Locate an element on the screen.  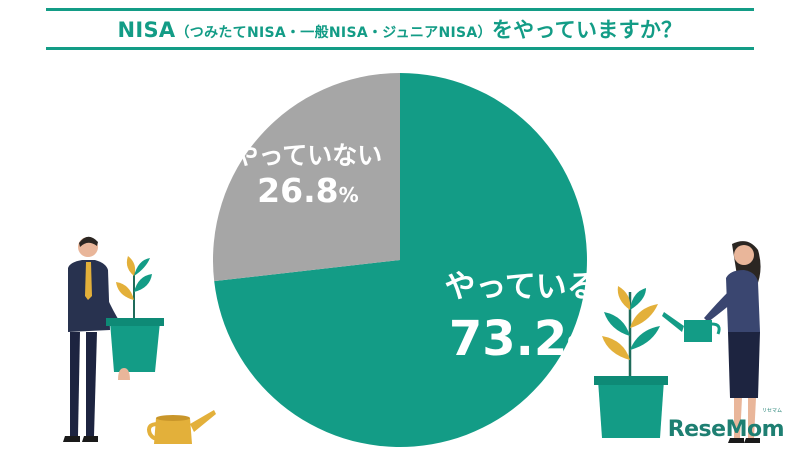
slice-label-2: やっていない is located at coordinates (308, 155).